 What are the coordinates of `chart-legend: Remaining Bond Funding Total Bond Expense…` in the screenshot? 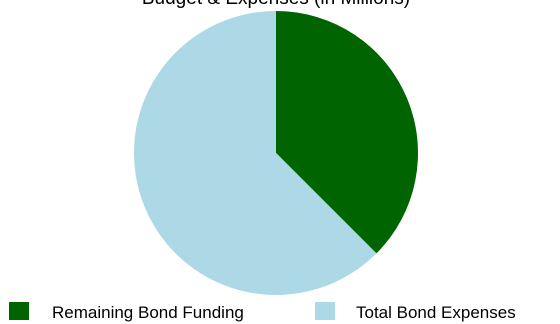 It's located at (262, 312).